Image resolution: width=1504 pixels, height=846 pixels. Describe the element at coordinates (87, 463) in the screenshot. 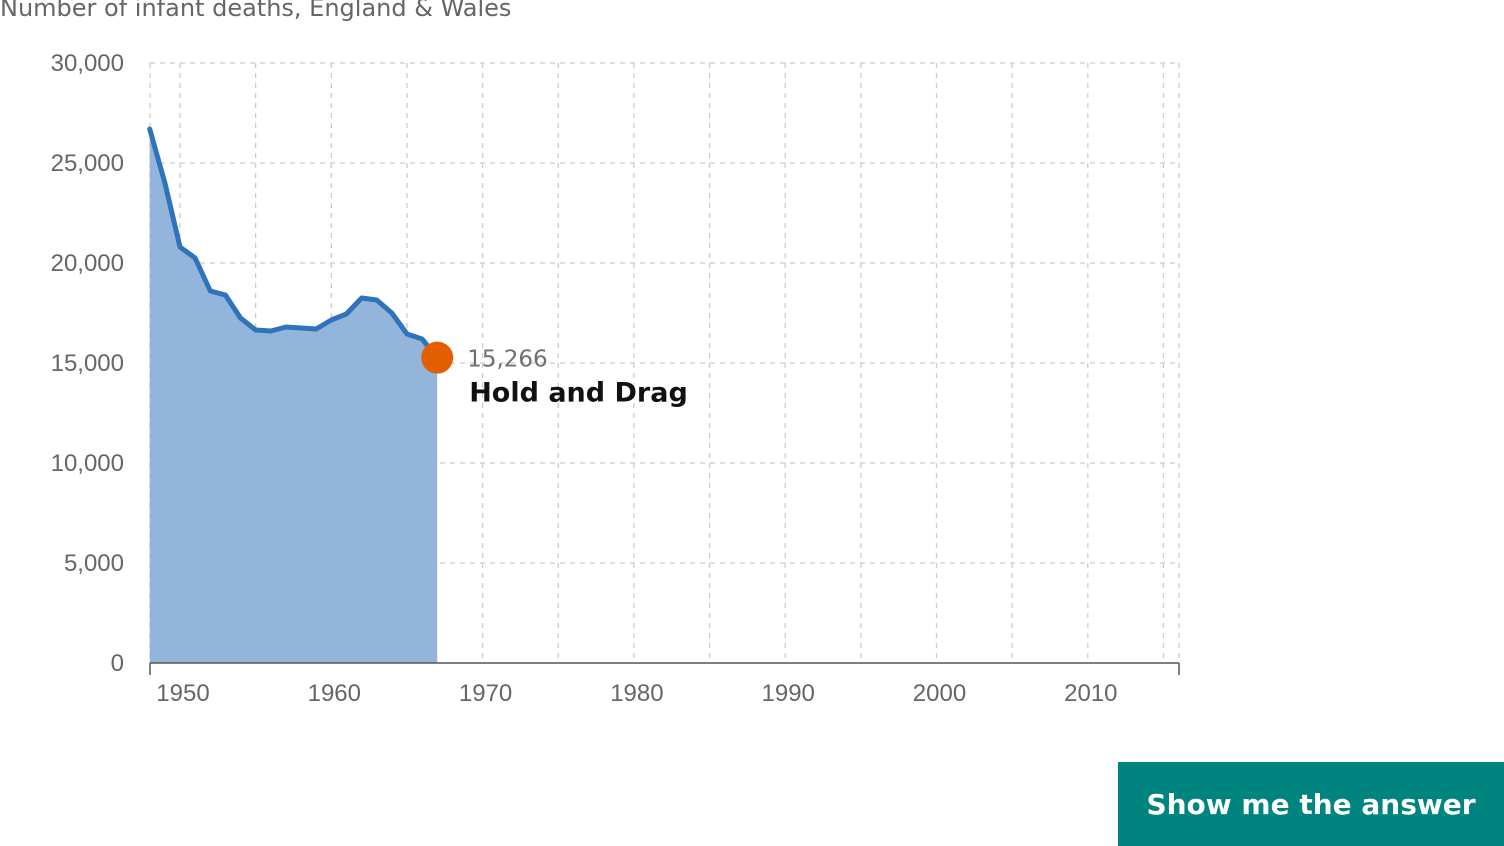

I see `y-tick-label: 10,000` at that location.